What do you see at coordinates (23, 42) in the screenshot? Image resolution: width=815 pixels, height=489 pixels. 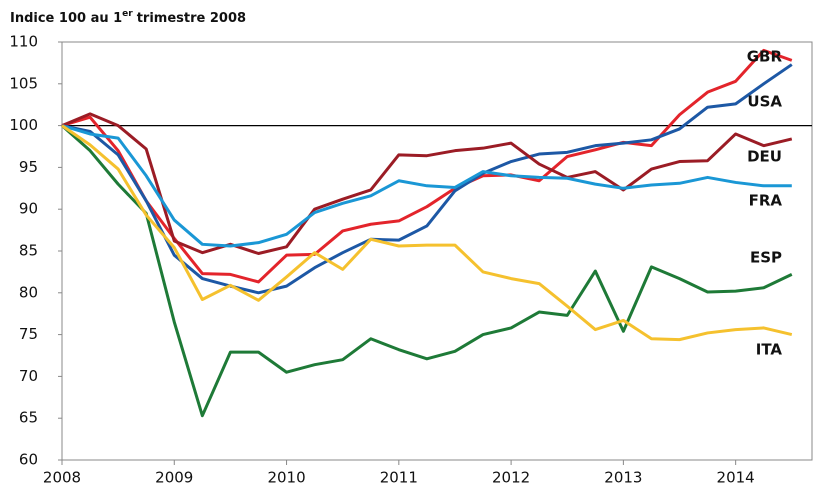 I see `y-tick-label: 110` at bounding box center [23, 42].